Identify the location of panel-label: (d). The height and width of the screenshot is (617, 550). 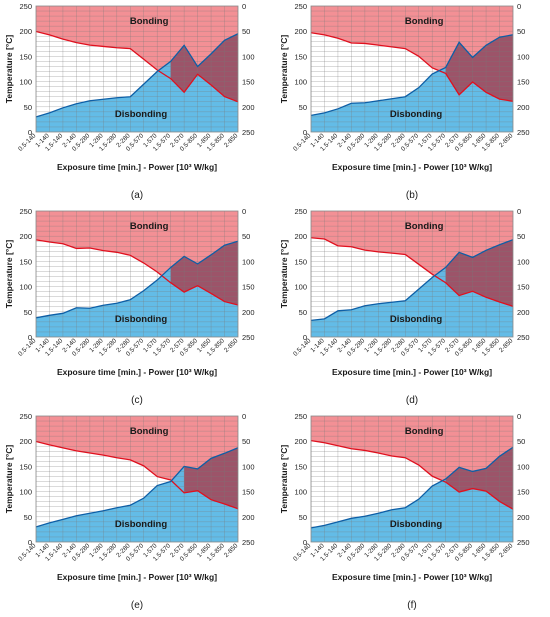
(412, 400).